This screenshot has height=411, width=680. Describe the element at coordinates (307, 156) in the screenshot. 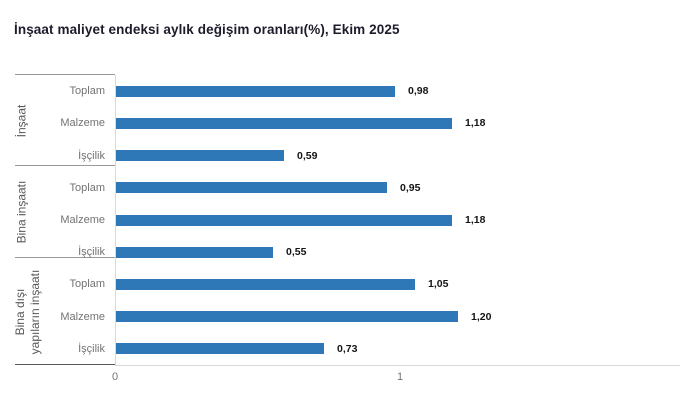

I see `value-label: 0,59` at that location.